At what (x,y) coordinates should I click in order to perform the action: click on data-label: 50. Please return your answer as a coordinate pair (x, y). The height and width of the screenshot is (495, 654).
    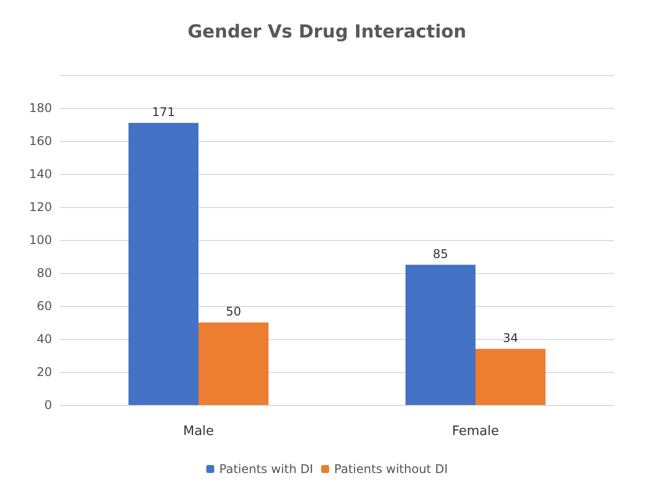
    Looking at the image, I should click on (234, 311).